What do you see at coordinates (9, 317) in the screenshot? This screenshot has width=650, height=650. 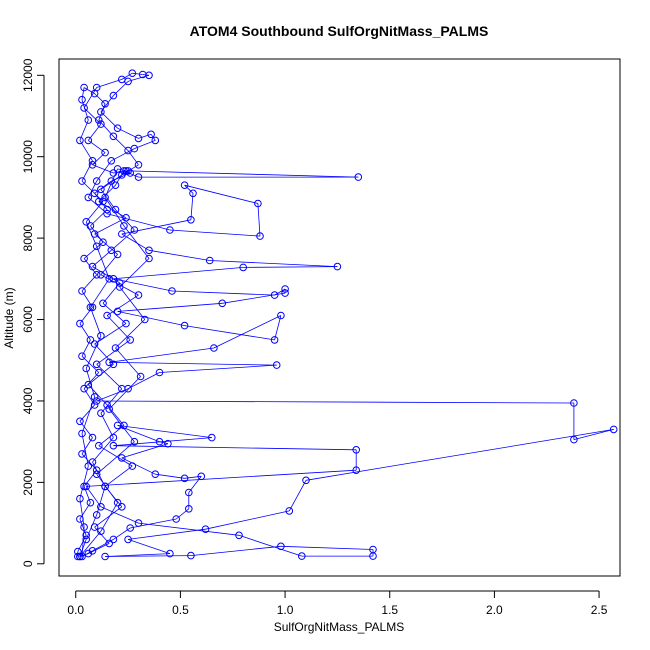 I see `y-axis-label: Altitude (m)` at bounding box center [9, 317].